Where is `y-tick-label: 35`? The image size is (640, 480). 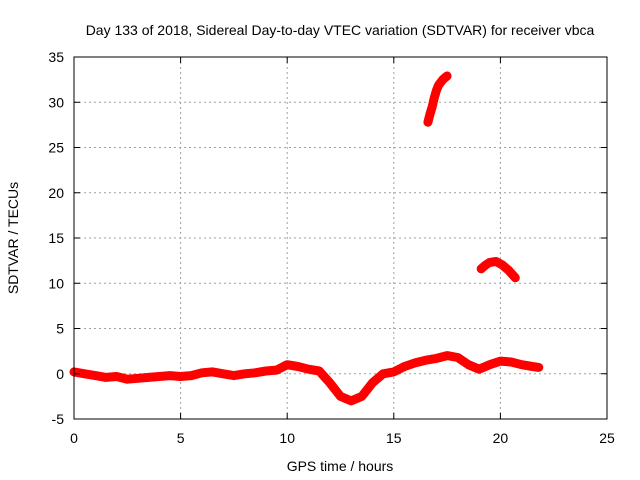
y-tick-label: 35 is located at coordinates (56, 57).